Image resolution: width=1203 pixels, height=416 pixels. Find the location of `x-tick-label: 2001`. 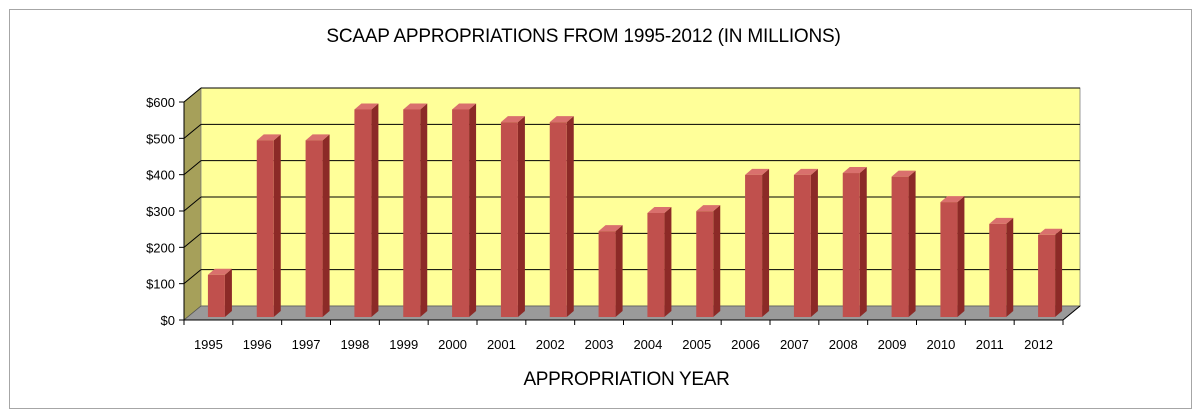

x-tick-label: 2001 is located at coordinates (501, 344).